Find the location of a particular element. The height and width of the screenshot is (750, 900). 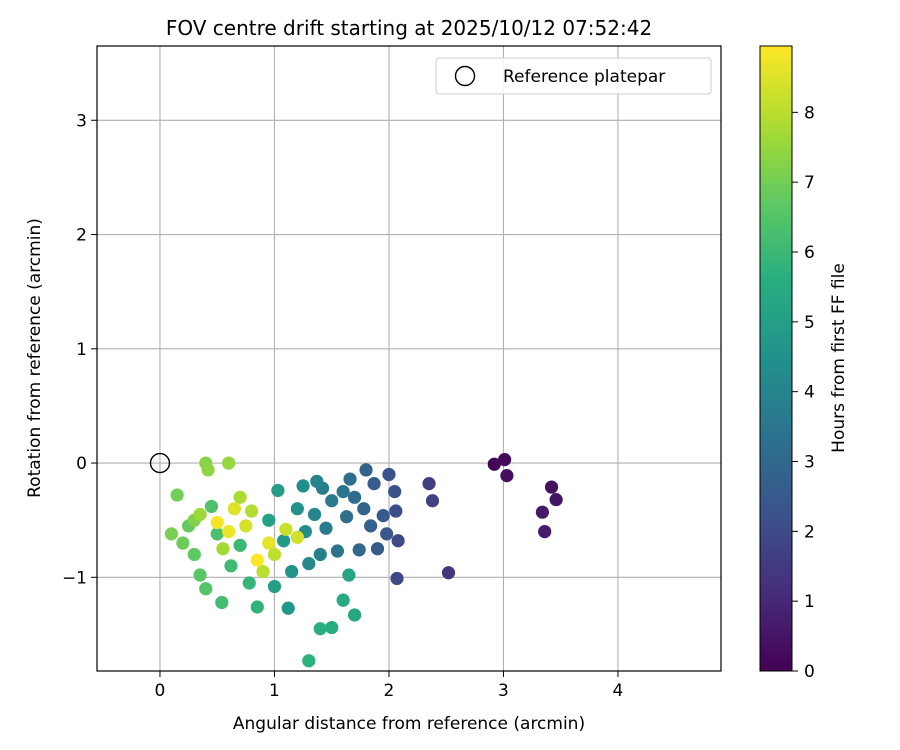

x-axis-ticks: 0 1 2 3 4 is located at coordinates (389, 686).